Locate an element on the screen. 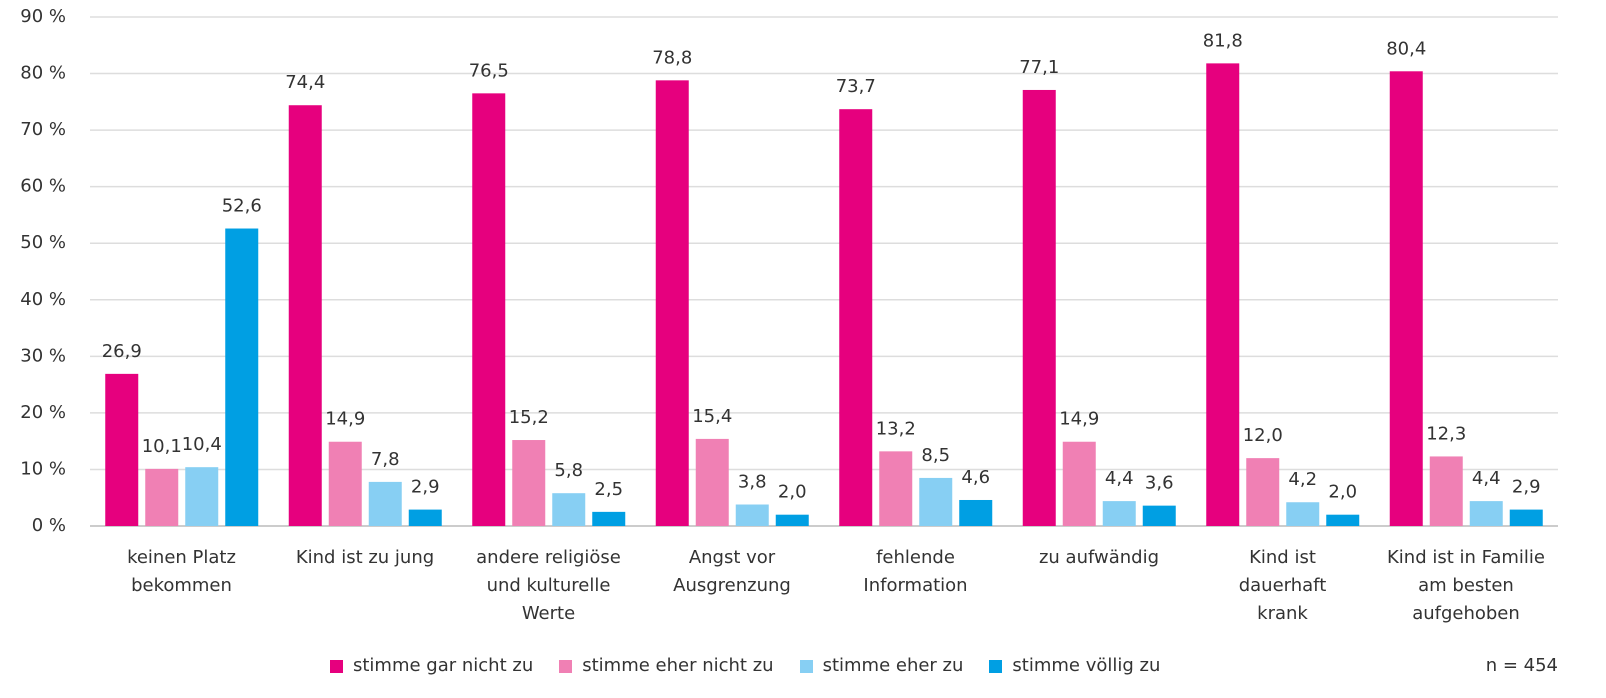 This screenshot has width=1606, height=698. data-label: 15,2 is located at coordinates (529, 417).